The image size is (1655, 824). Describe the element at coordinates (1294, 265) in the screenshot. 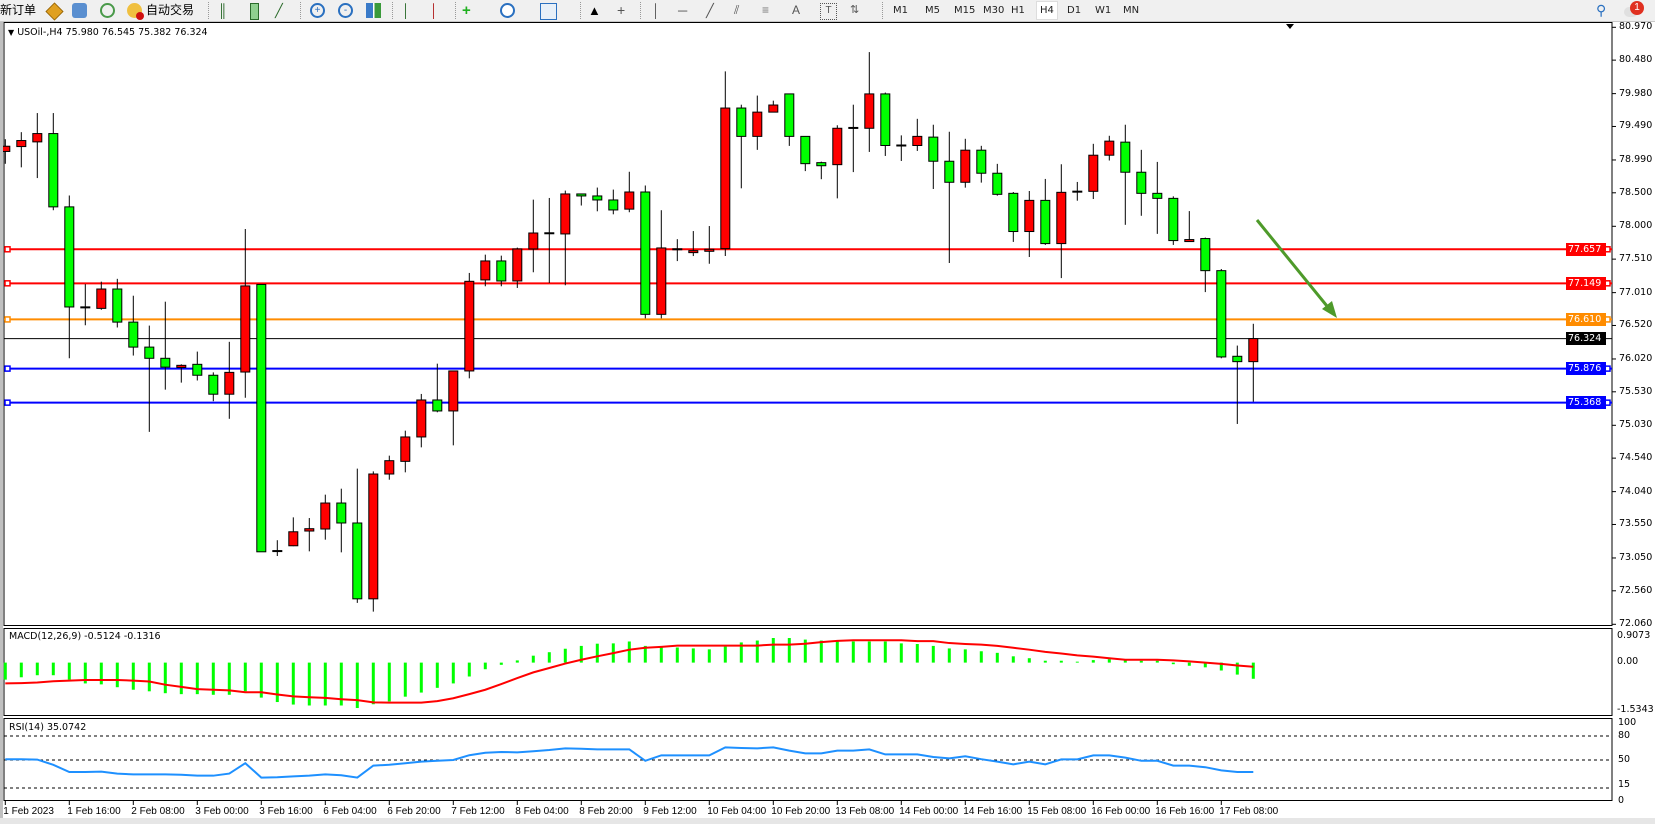

I see `trend-arrow-line` at that location.